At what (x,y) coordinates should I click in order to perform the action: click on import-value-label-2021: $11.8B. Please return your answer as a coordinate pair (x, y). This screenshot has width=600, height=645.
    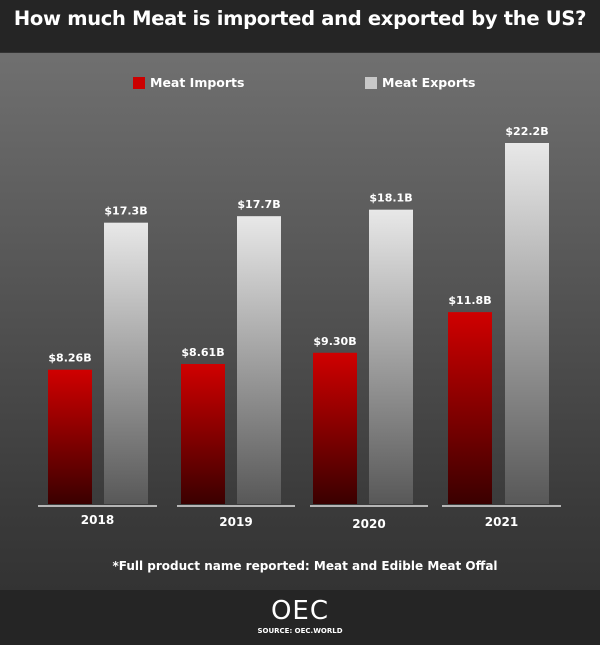
    Looking at the image, I should click on (469, 300).